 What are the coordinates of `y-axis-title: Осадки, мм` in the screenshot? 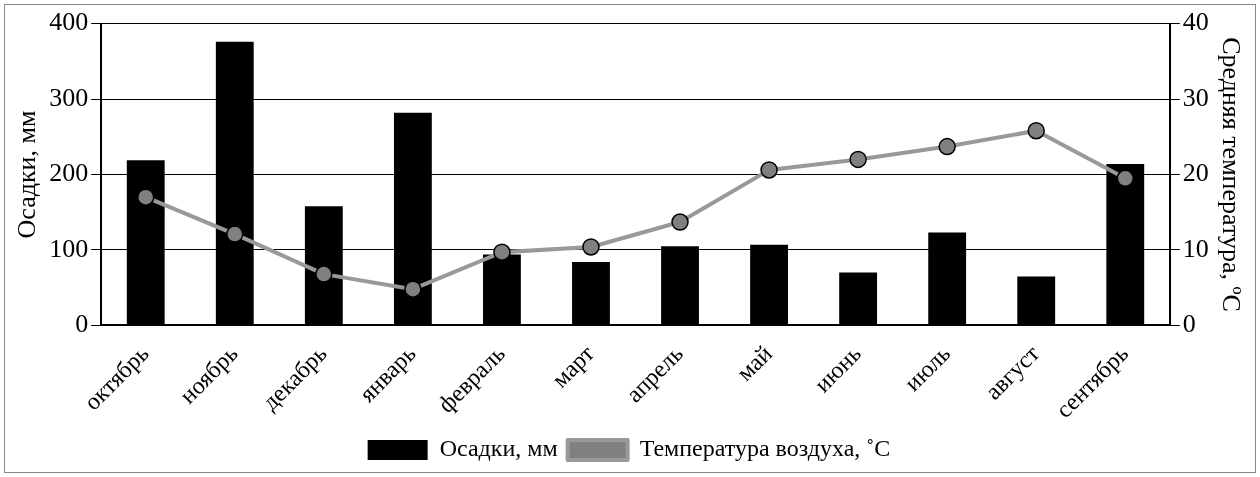 It's located at (27, 174).